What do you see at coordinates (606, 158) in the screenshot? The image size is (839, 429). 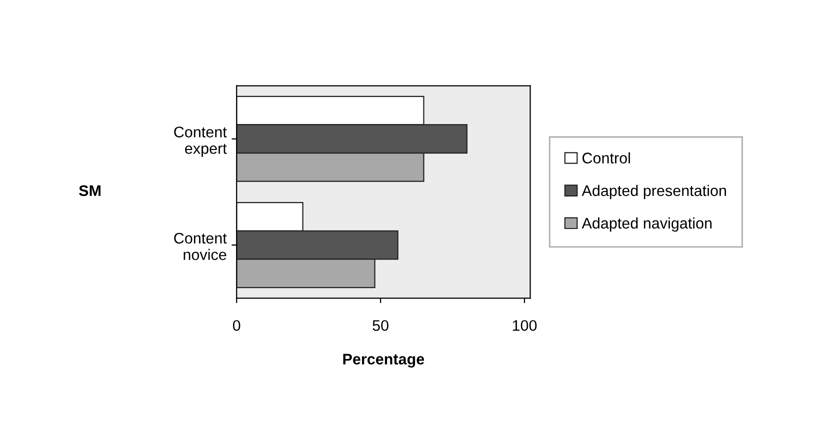 I see `legend-label: Control` at bounding box center [606, 158].